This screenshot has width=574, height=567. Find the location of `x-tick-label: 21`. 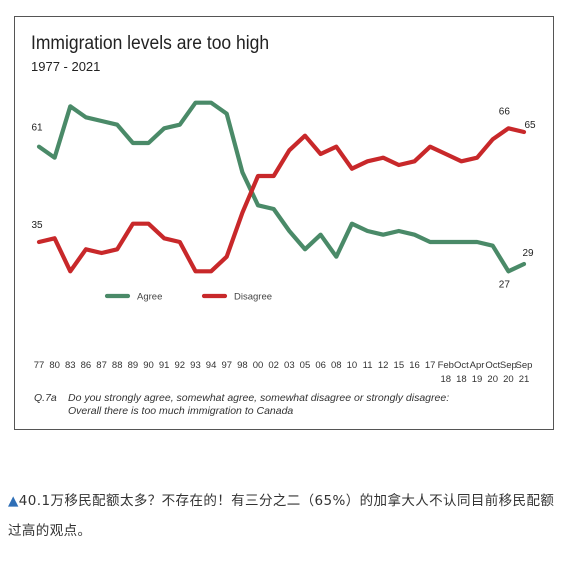

x-tick-label: 21 is located at coordinates (524, 379).